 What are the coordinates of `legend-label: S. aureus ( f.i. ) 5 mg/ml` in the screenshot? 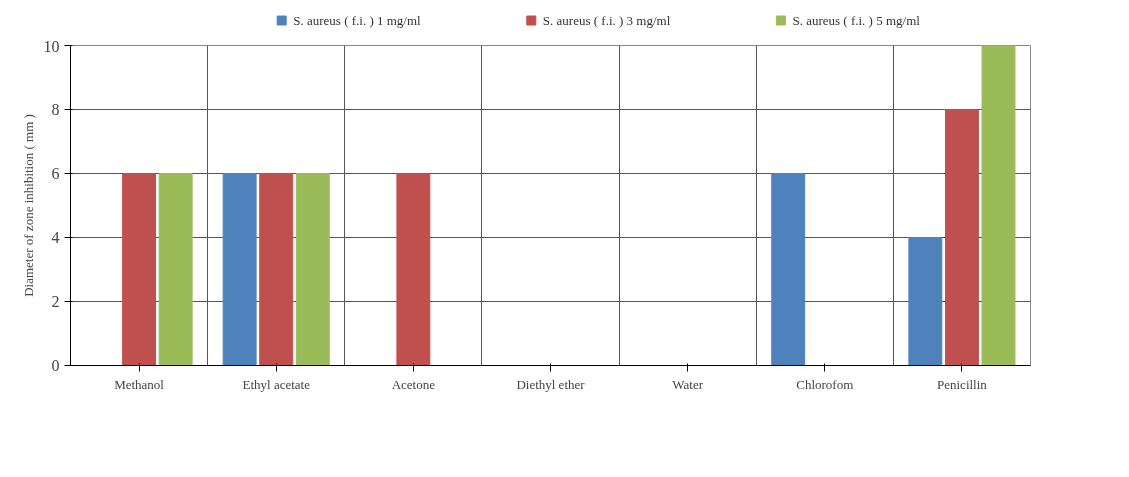 It's located at (856, 20).